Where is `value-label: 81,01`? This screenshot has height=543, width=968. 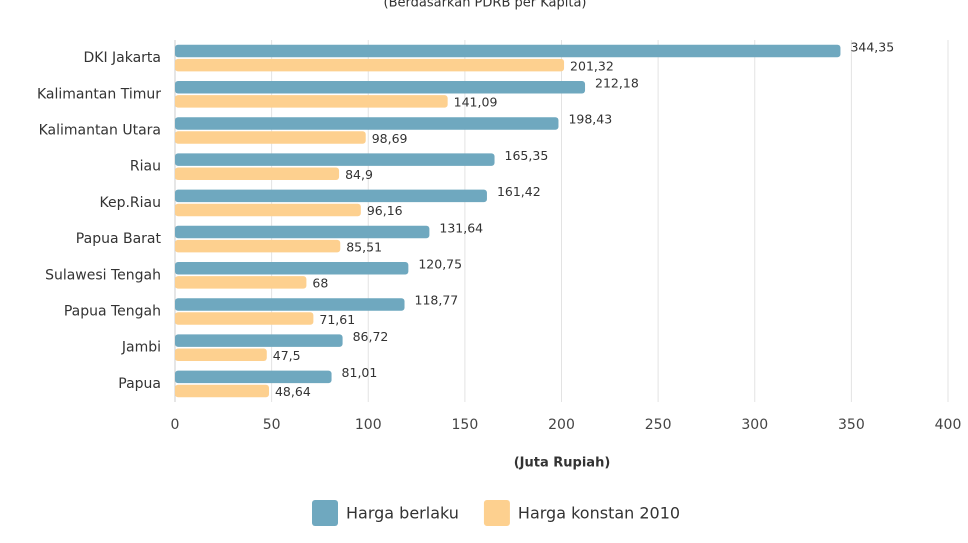
value-label: 81,01 is located at coordinates (360, 372).